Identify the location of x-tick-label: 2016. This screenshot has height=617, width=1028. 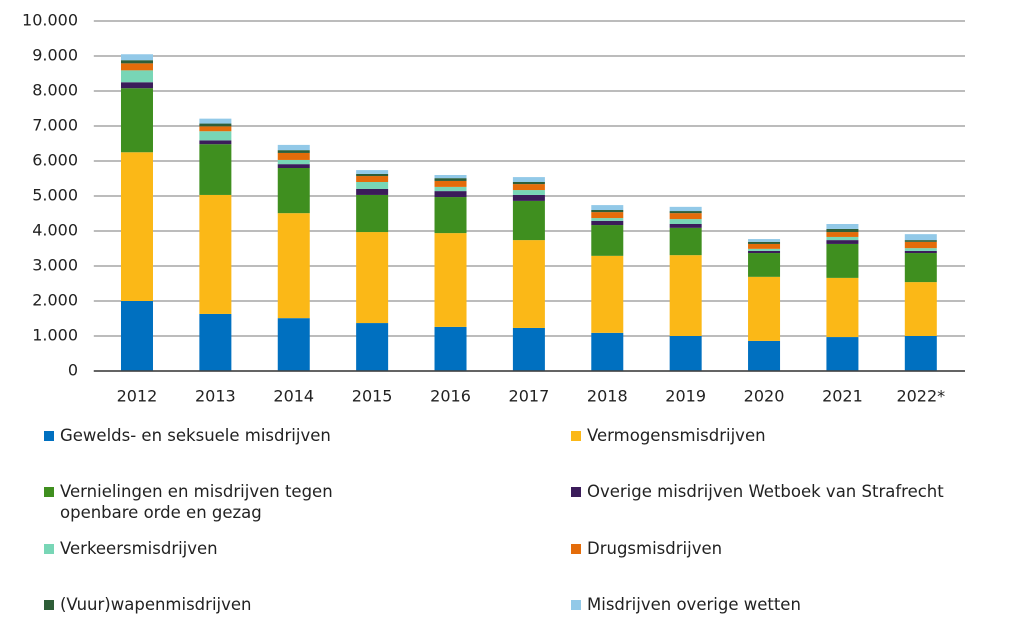
(450, 396).